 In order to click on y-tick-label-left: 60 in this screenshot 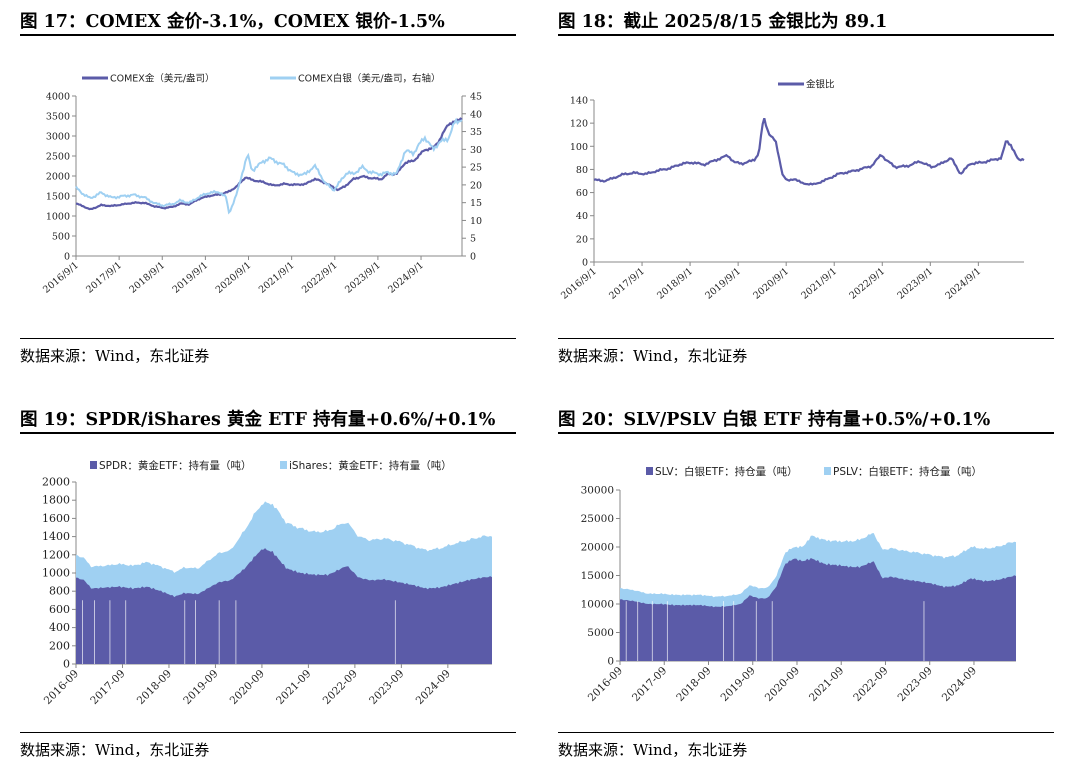, I will do `click(582, 193)`.